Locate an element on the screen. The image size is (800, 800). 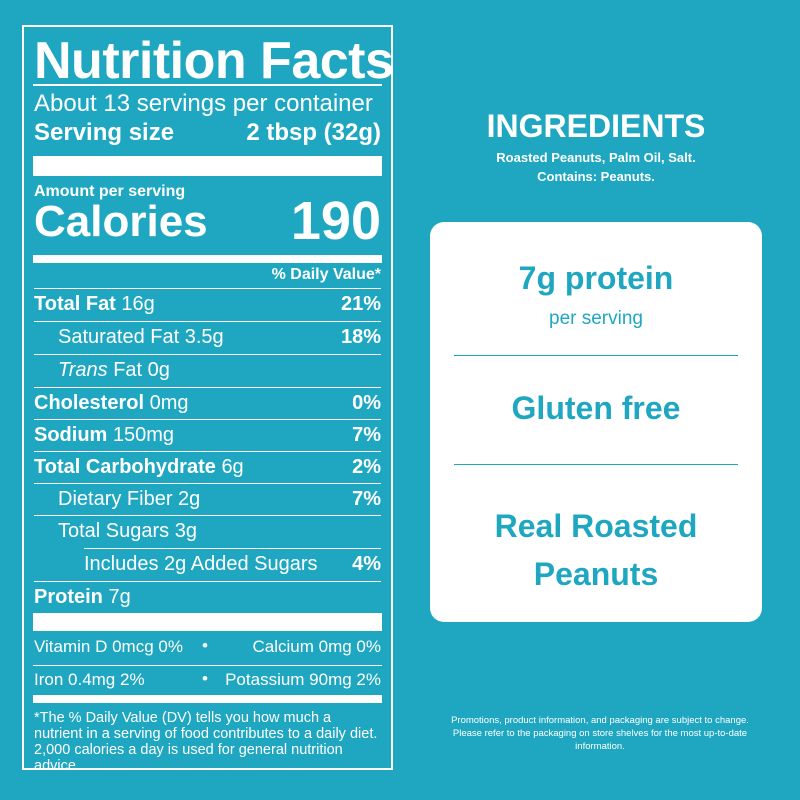
serving-size-label: Serving size is located at coordinates (104, 132).